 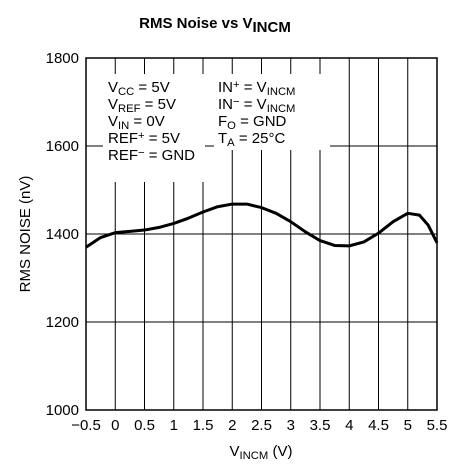 What do you see at coordinates (195, 23) in the screenshot?
I see `text-part: RMS Noise vs V` at bounding box center [195, 23].